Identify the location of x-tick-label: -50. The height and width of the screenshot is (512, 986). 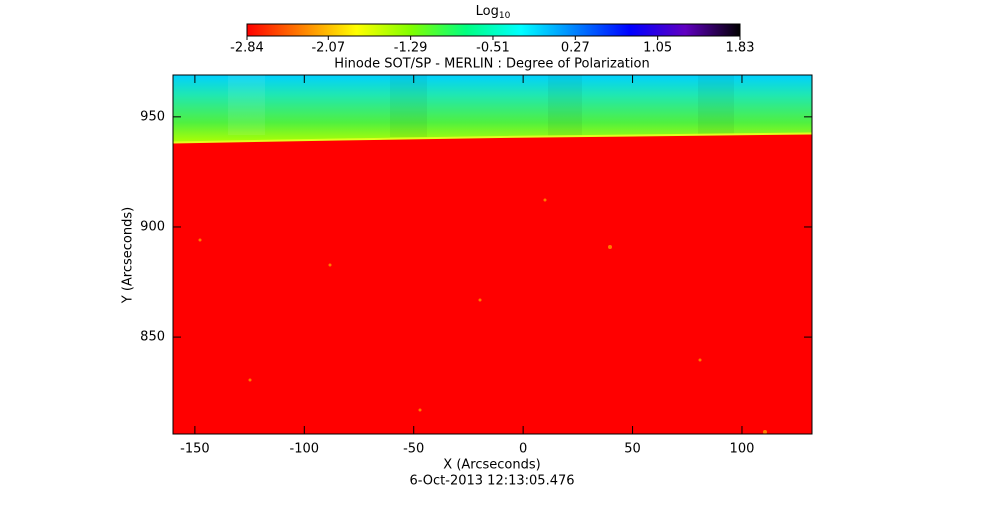
(413, 449).